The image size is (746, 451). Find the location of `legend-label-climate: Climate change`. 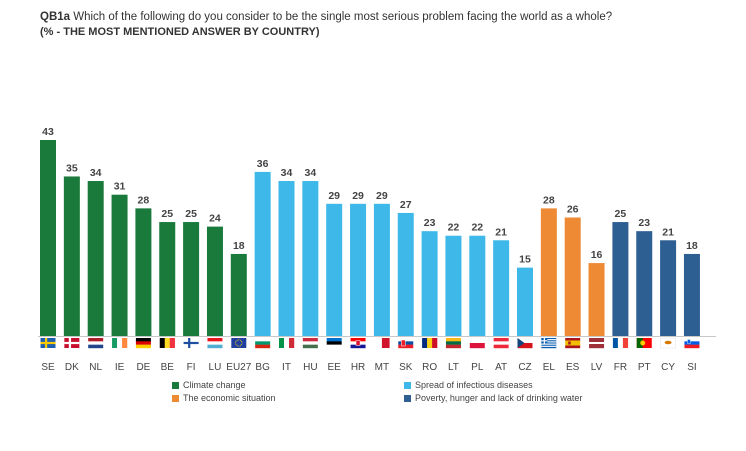

legend-label-climate: Climate change is located at coordinates (214, 385).